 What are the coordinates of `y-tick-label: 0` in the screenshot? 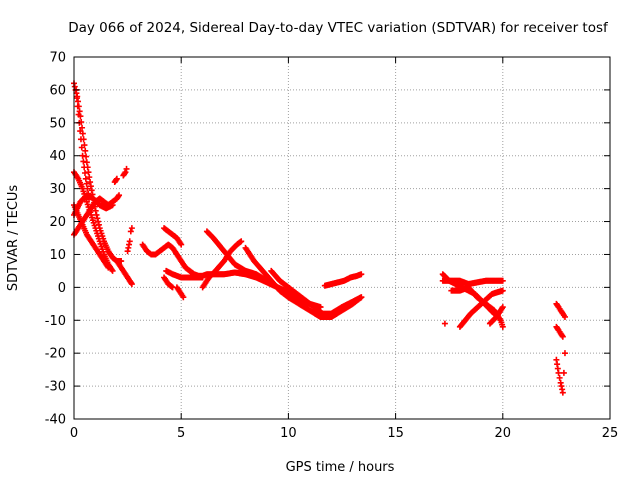 It's located at (62, 288).